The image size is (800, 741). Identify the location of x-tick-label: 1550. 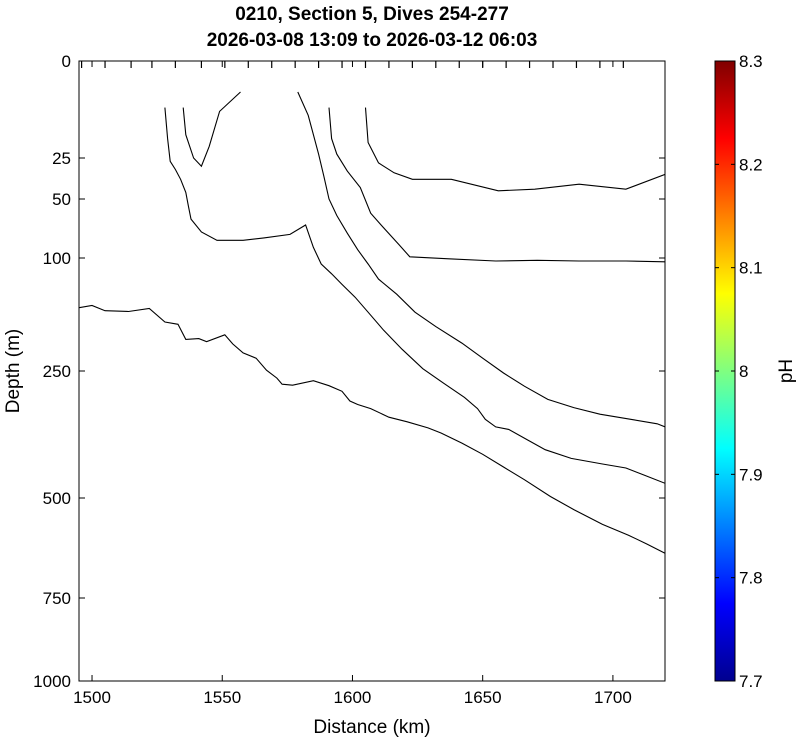
(222, 697).